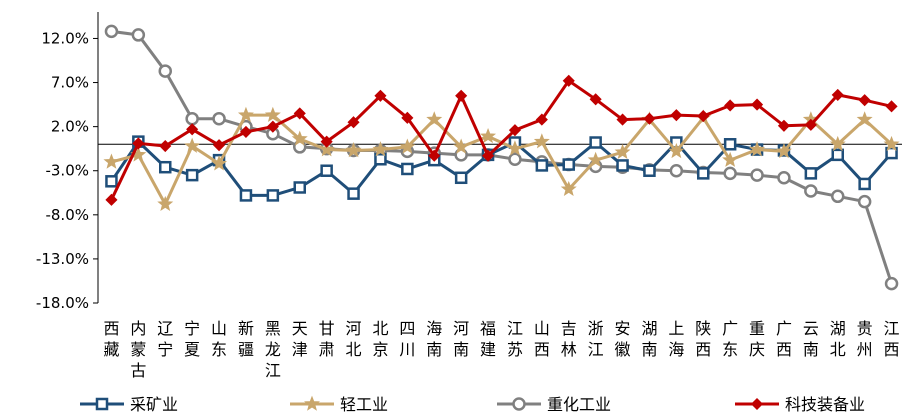  Describe the element at coordinates (472, 404) in the screenshot. I see `legend: 采矿业 轻工业 重化工业 科技装备业` at that location.